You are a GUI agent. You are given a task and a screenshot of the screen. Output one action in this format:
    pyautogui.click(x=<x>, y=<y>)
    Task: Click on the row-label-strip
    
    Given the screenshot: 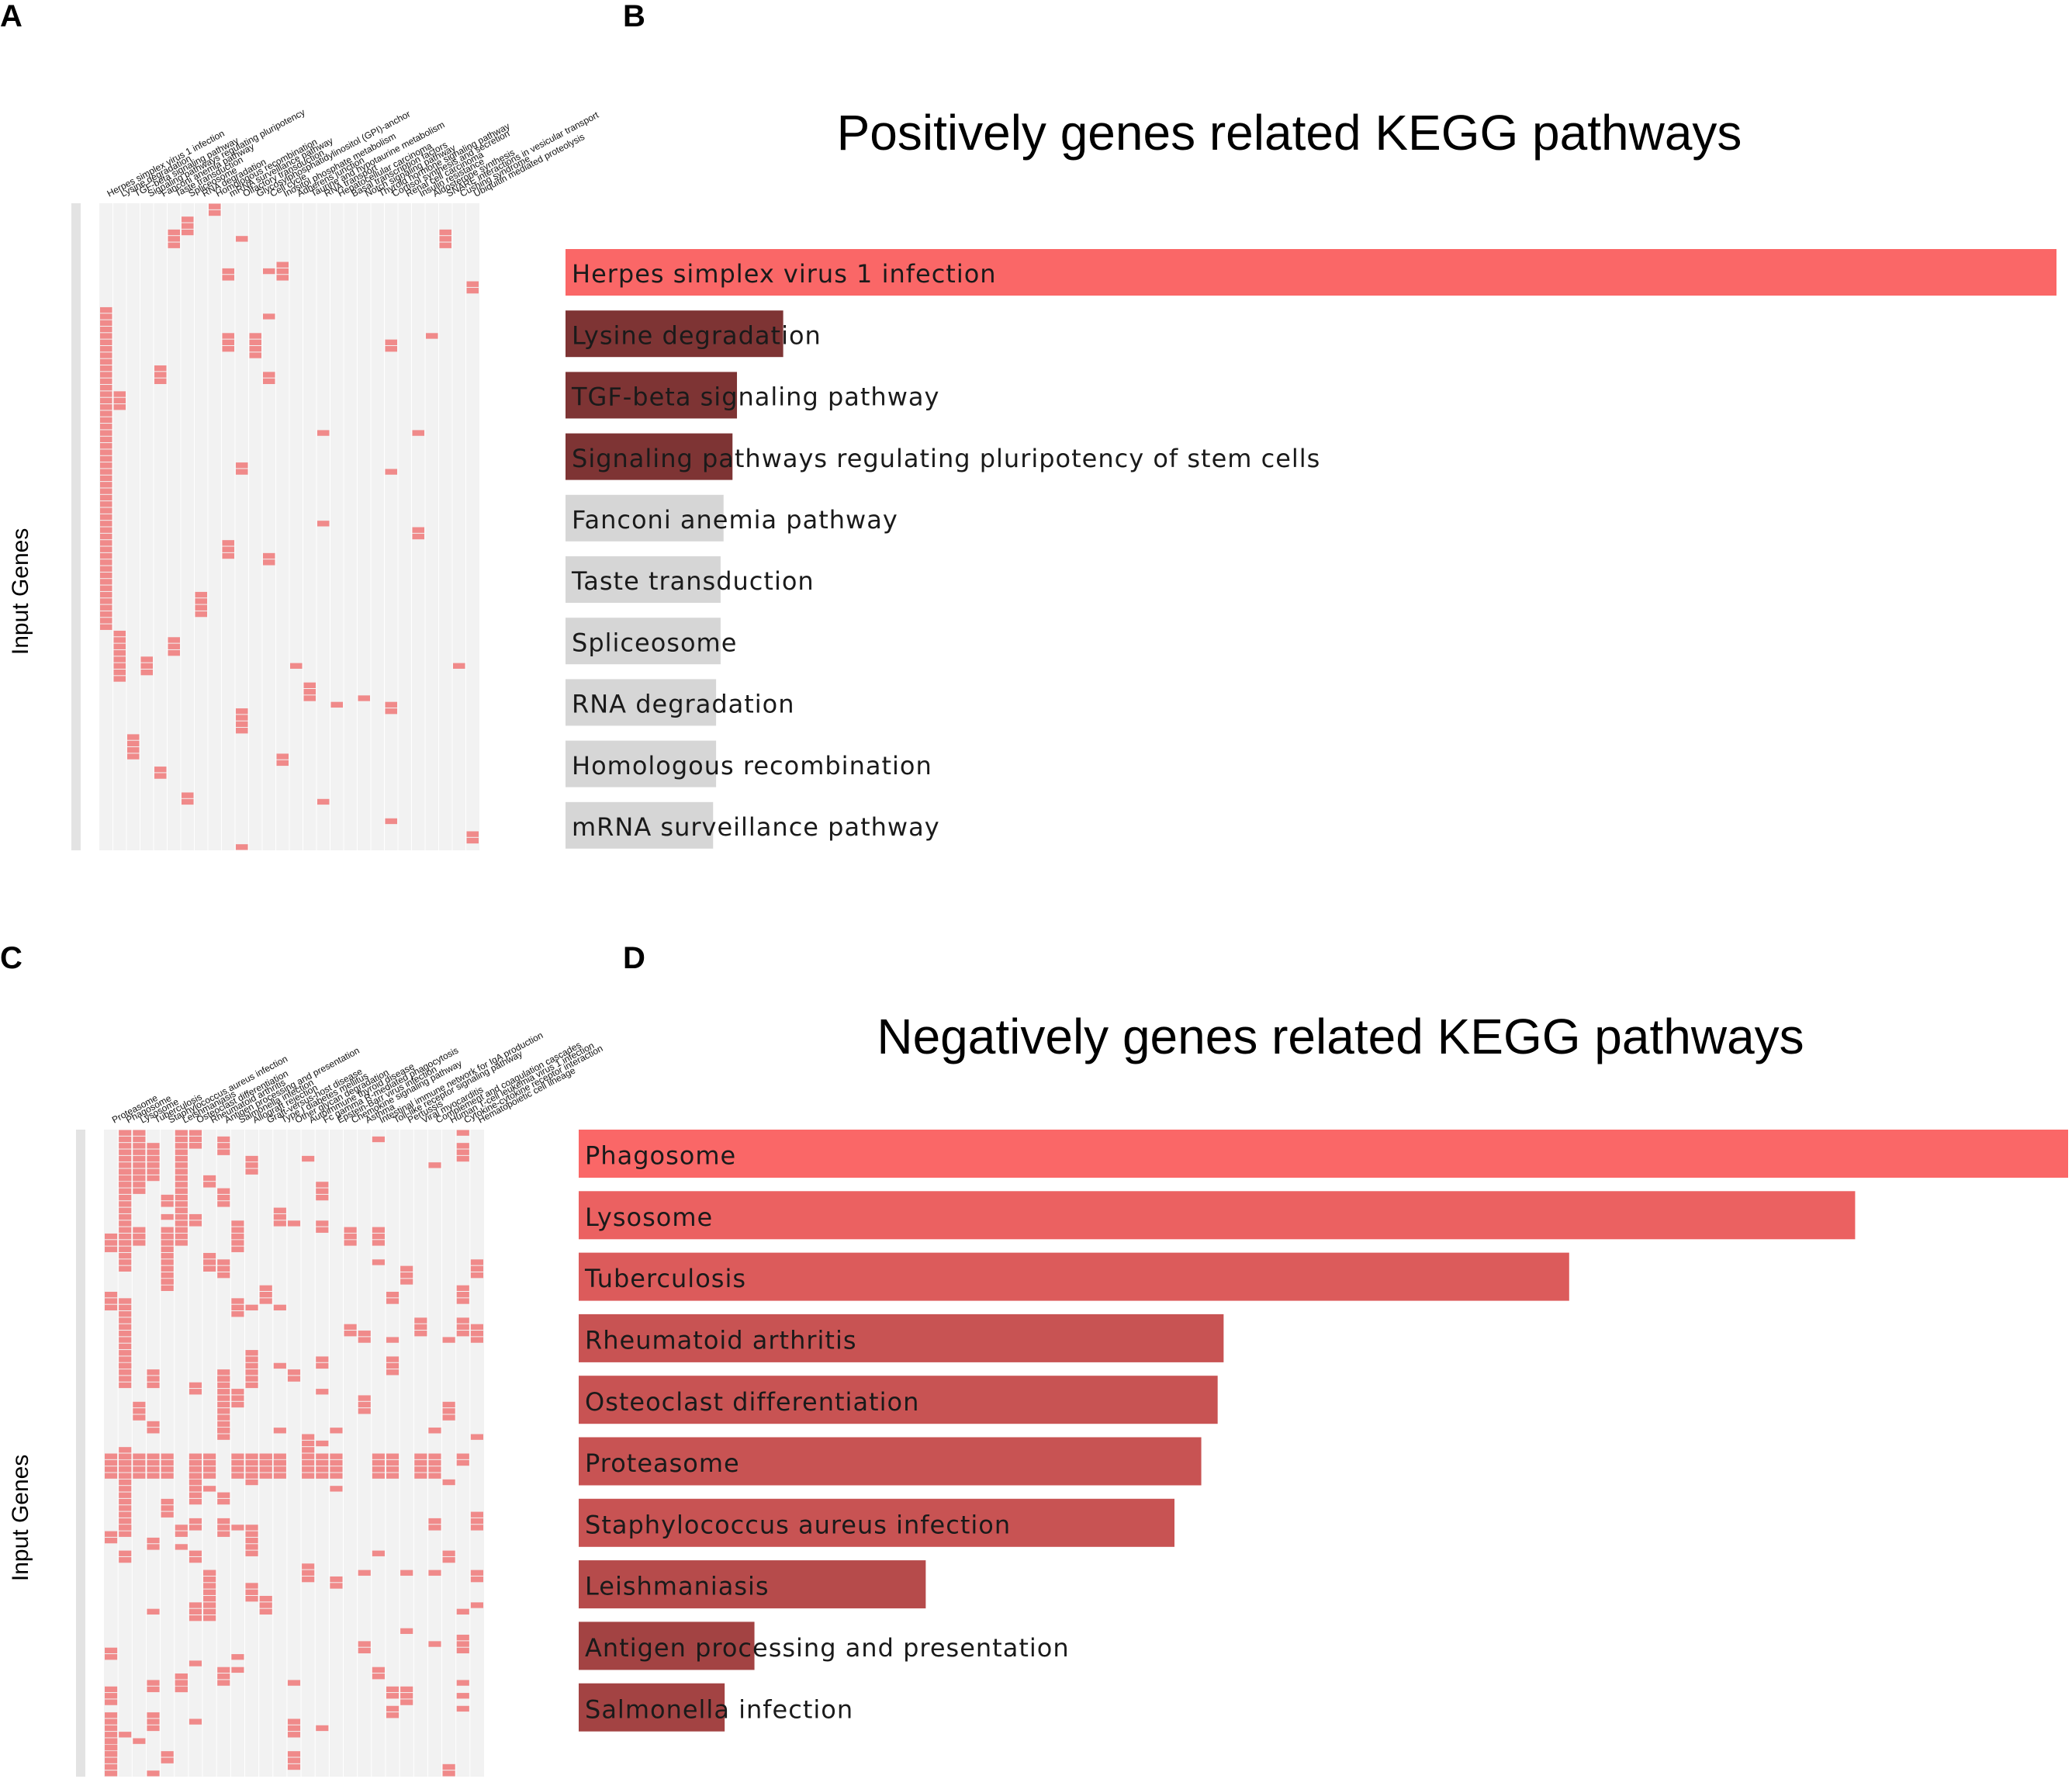 What is the action you would take?
    pyautogui.click(x=81, y=1453)
    